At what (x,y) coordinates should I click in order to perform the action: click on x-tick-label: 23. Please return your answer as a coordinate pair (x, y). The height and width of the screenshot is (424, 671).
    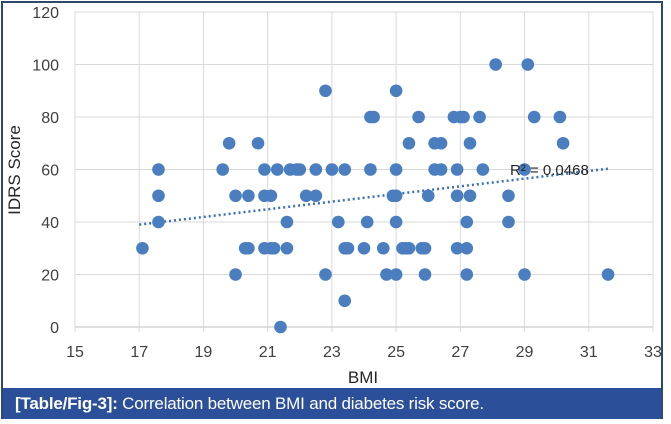
    Looking at the image, I should click on (332, 352).